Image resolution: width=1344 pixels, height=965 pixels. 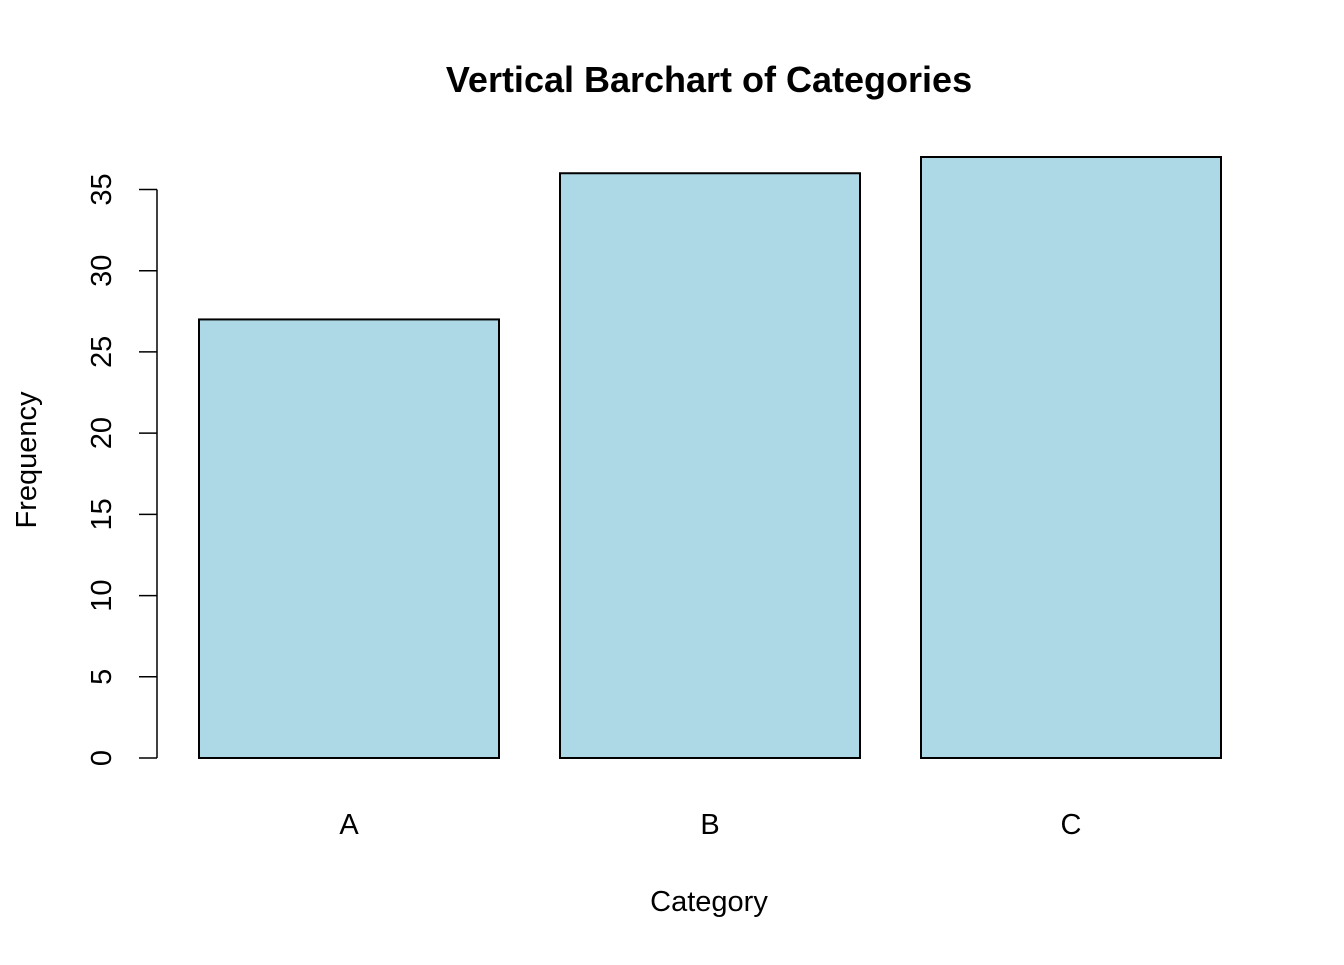 I want to click on x-tick-label: B, so click(x=709, y=825).